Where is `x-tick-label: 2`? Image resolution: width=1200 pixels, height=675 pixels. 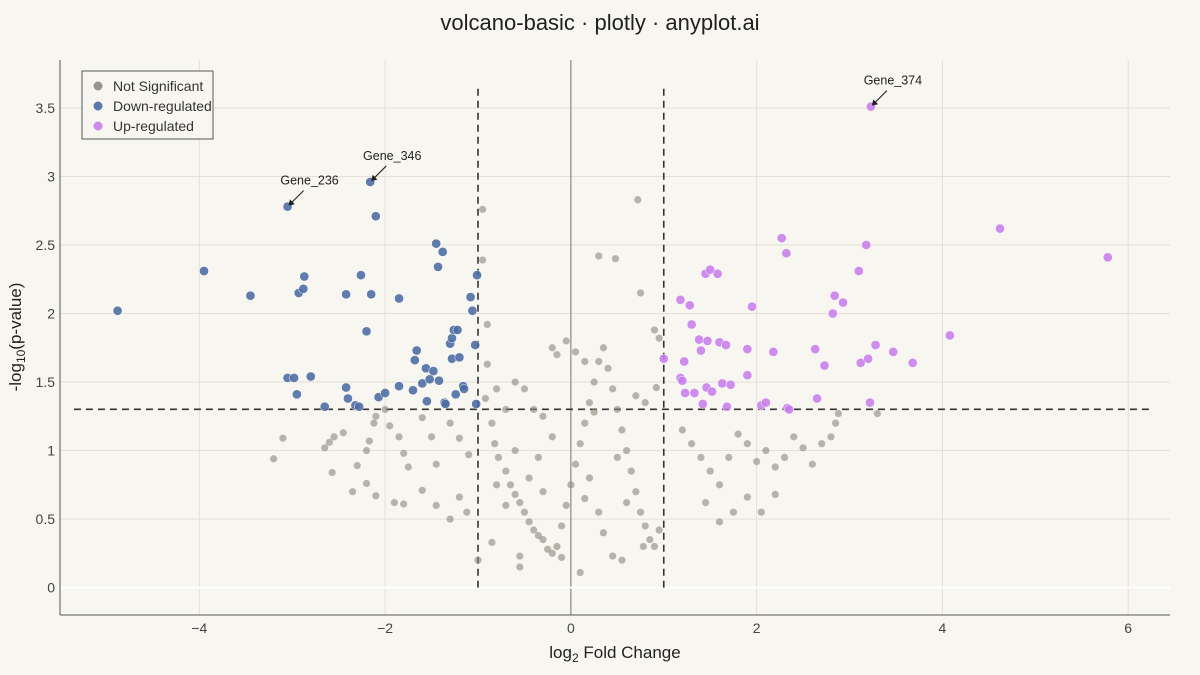
x-tick-label: 2 is located at coordinates (757, 628).